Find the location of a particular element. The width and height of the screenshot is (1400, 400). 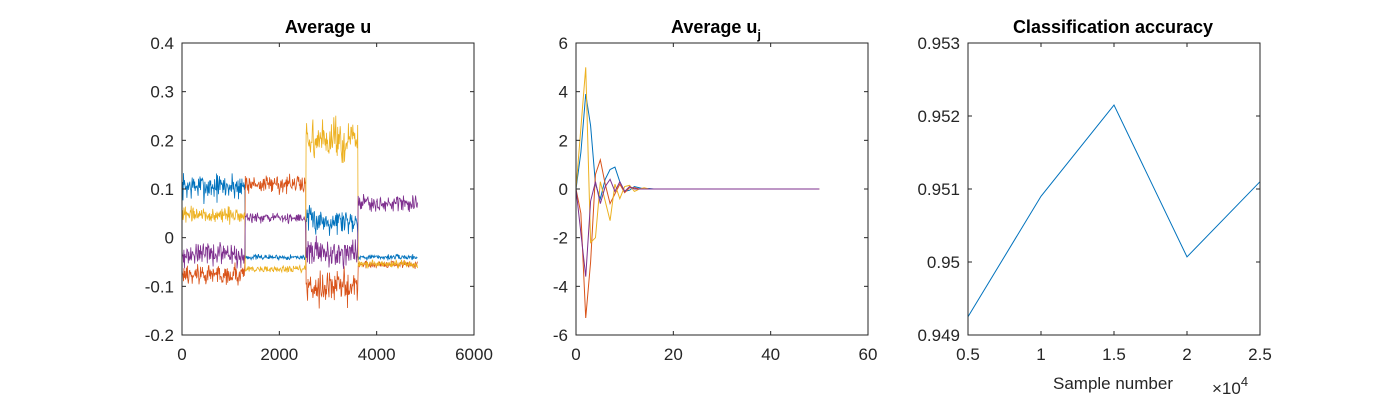

x-axis-multiplier-3: ×10⁴ is located at coordinates (1230, 386).